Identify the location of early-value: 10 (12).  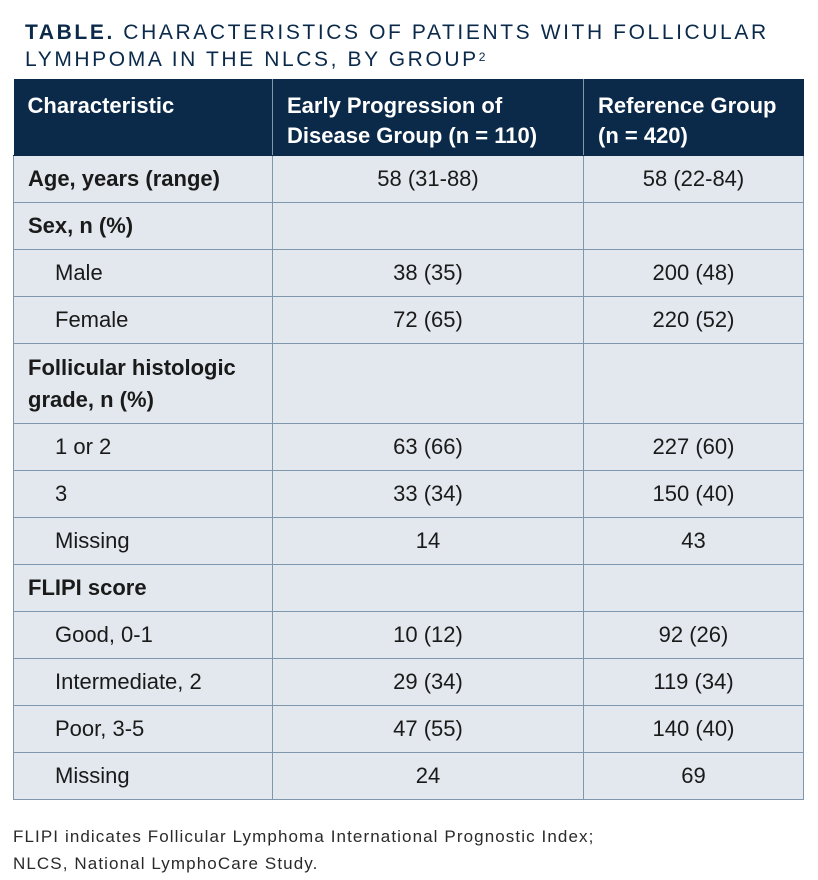
(428, 635).